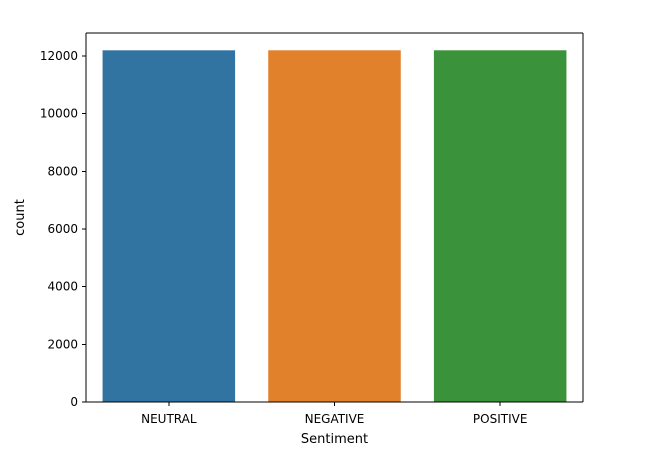  I want to click on x-tick-label: NEUTRAL, so click(169, 419).